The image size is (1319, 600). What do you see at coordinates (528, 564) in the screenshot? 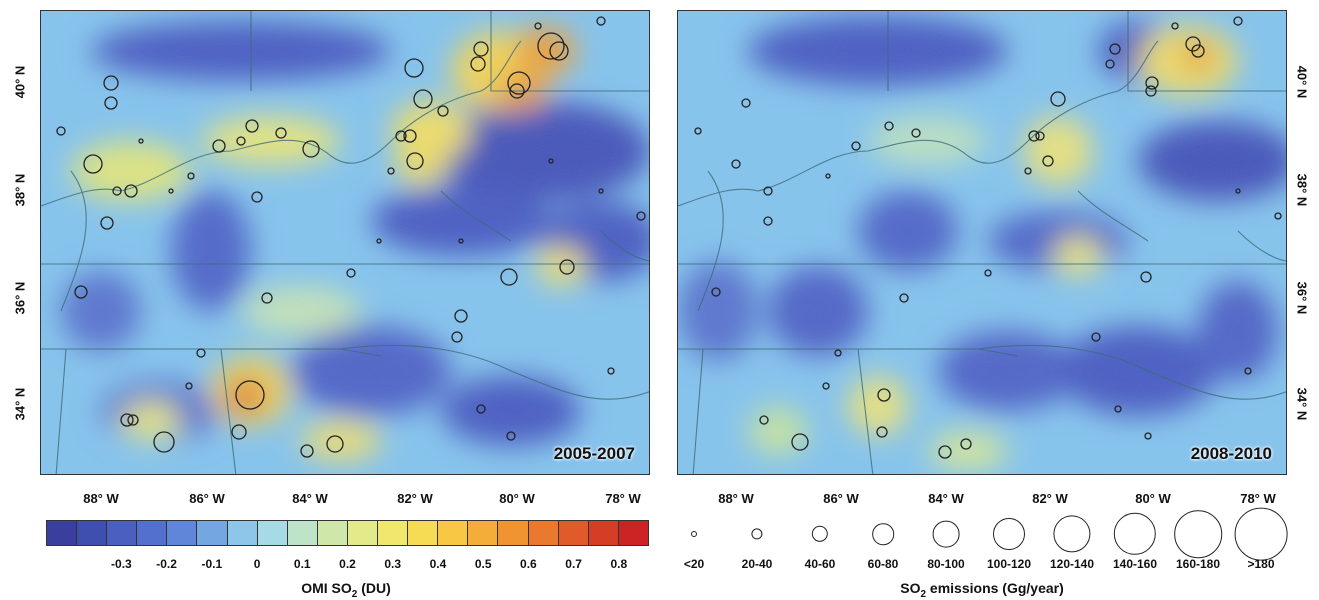
I see `colorbar-tick-label: 0.6` at bounding box center [528, 564].